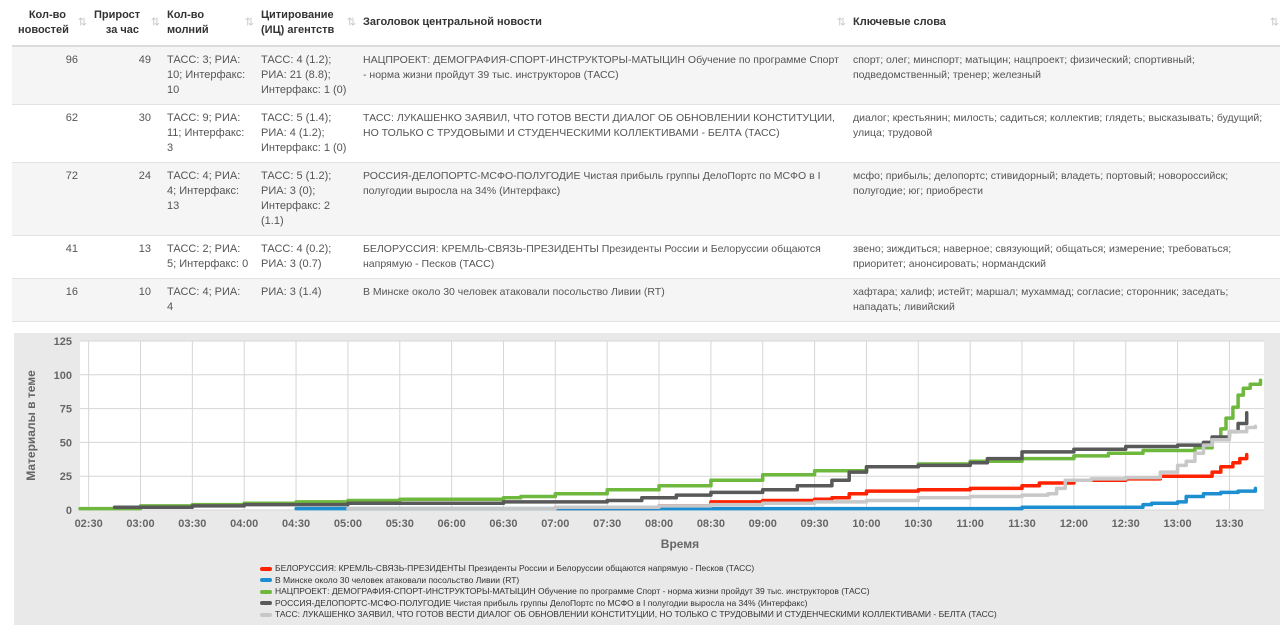 Image resolution: width=1280 pixels, height=625 pixels. I want to click on cell-news-count: 62, so click(50, 133).